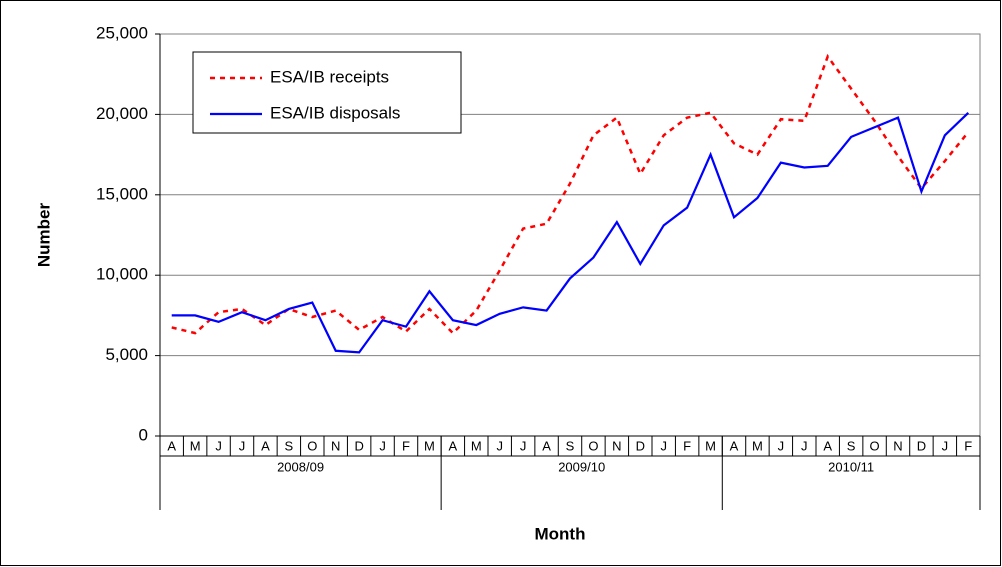 The width and height of the screenshot is (1002, 567). I want to click on y-tick-label: 0, so click(143, 434).